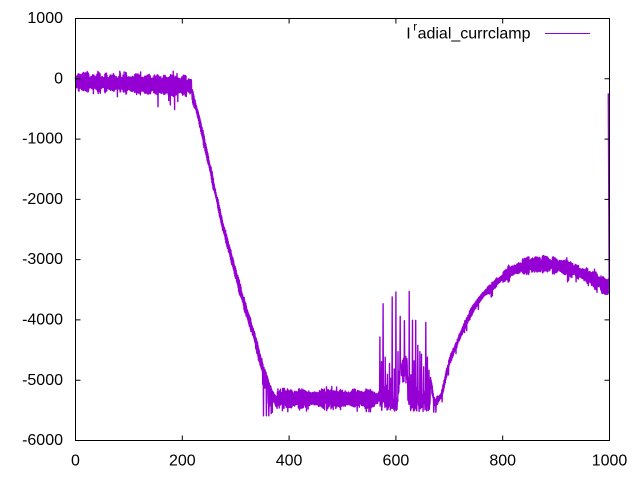 This screenshot has width=640, height=480. Describe the element at coordinates (42, 199) in the screenshot. I see `svg-text: -2000` at that location.